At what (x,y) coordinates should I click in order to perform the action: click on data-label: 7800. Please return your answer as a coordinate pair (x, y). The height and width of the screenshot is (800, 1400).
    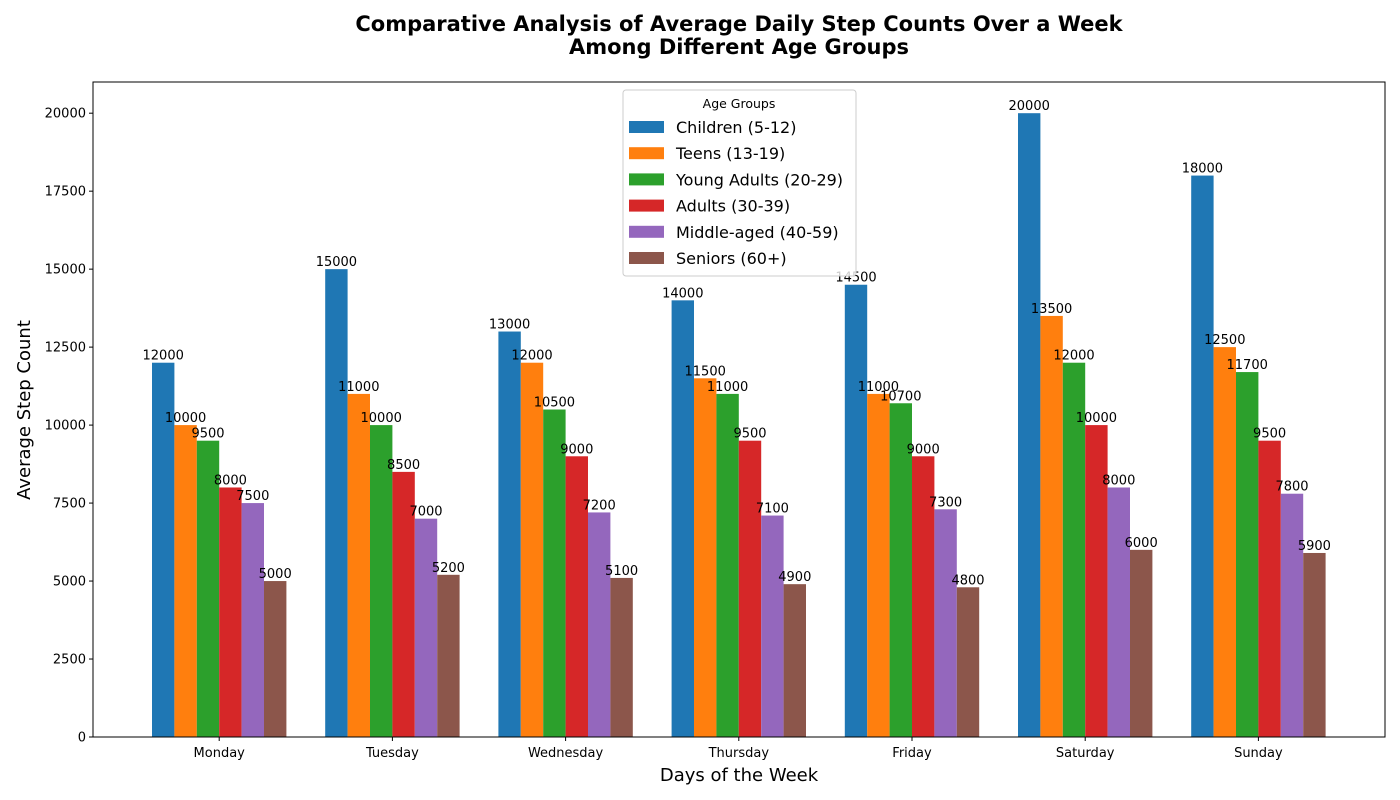
    Looking at the image, I should click on (1291, 487).